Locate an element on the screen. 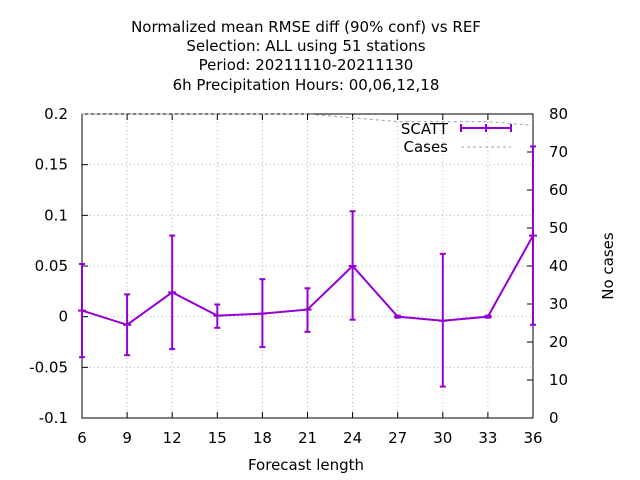 The image size is (640, 480). x-tick-label: 9 is located at coordinates (127, 438).